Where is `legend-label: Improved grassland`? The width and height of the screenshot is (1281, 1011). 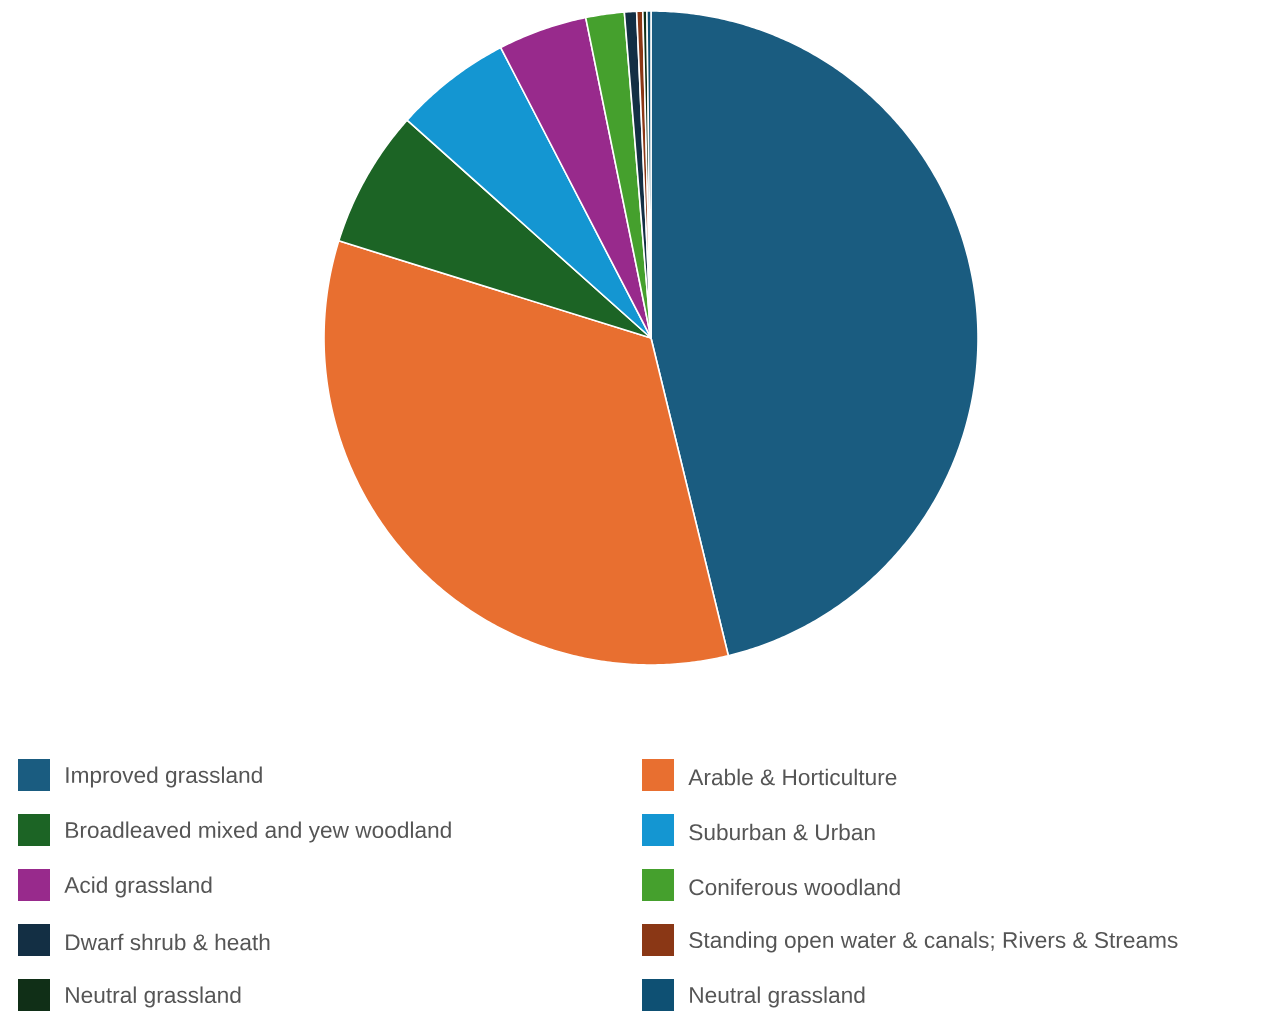 legend-label: Improved grassland is located at coordinates (164, 777).